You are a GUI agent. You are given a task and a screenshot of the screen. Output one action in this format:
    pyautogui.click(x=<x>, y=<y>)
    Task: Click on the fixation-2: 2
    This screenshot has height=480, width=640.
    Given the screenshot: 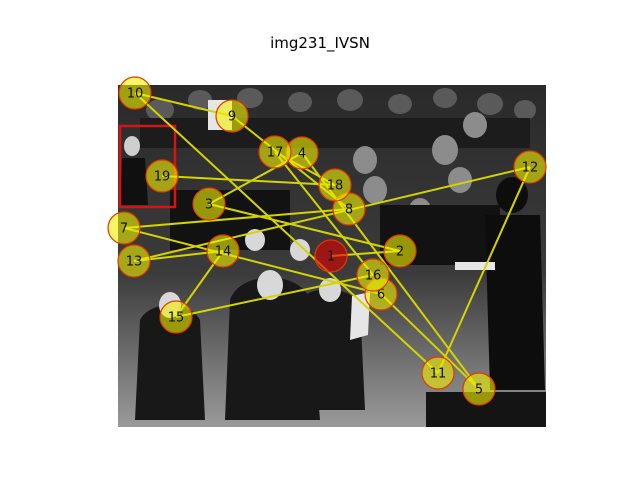 What is the action you would take?
    pyautogui.click(x=400, y=251)
    